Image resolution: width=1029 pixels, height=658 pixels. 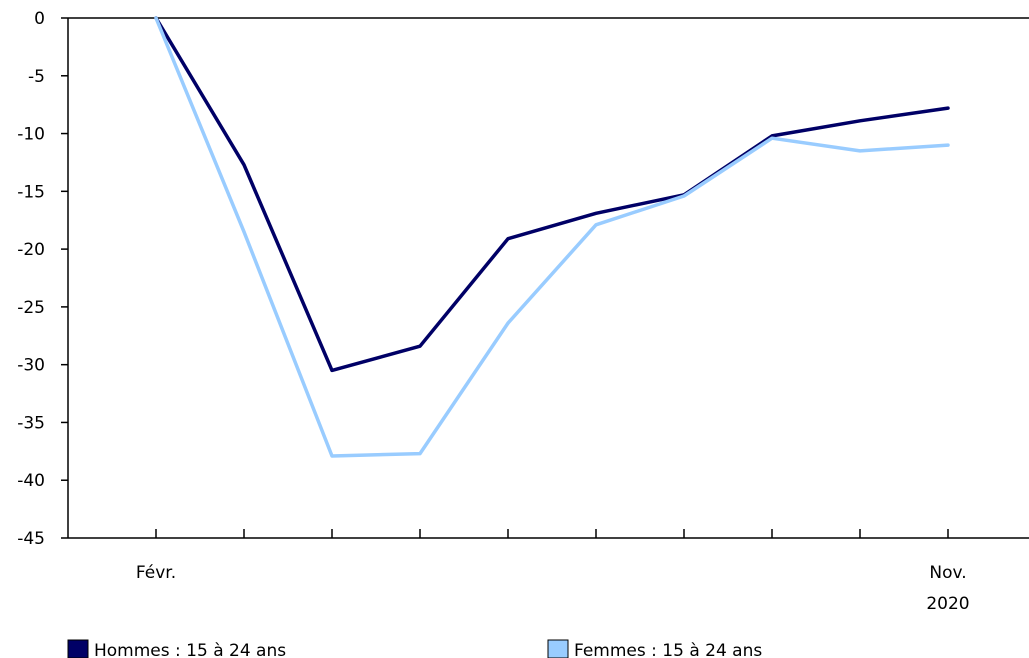 I want to click on y-tick-label: -20, so click(x=31, y=250).